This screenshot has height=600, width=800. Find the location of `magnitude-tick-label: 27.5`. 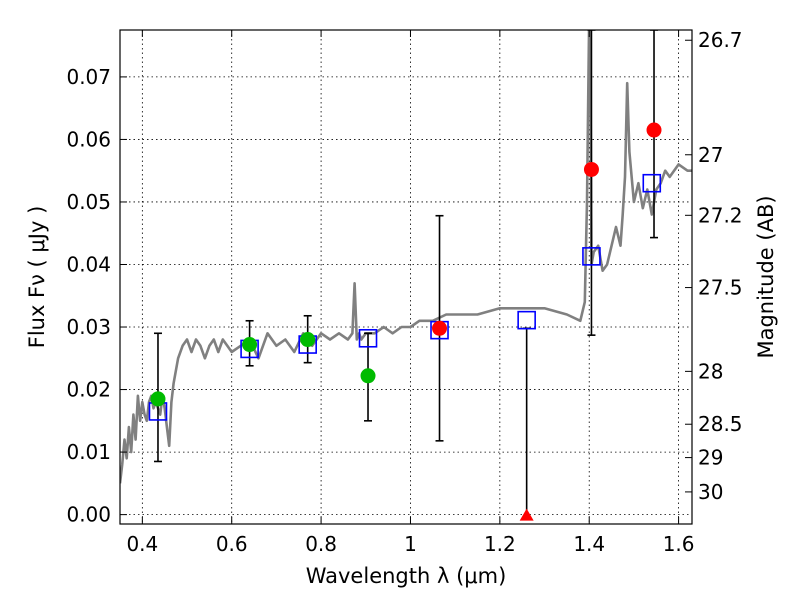

magnitude-tick-label: 27.5 is located at coordinates (720, 288).